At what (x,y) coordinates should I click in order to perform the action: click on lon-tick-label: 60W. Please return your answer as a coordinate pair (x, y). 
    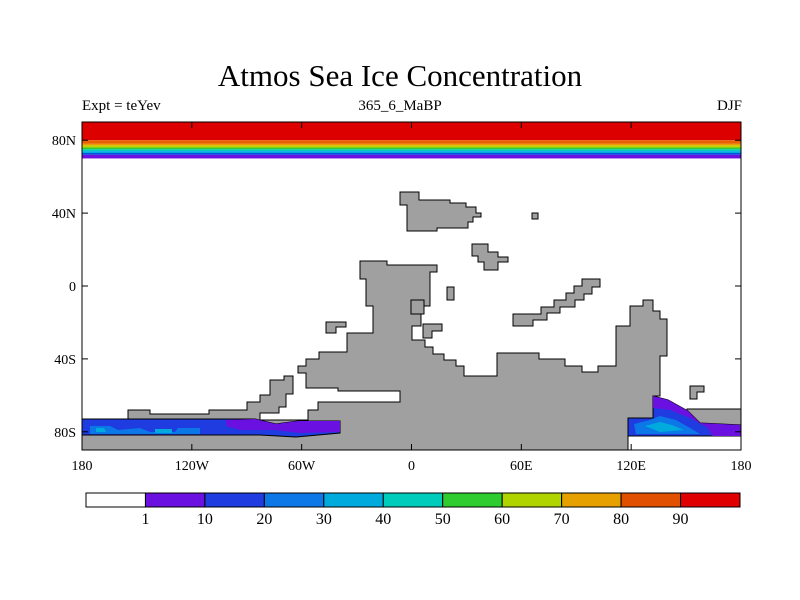
    Looking at the image, I should click on (302, 466).